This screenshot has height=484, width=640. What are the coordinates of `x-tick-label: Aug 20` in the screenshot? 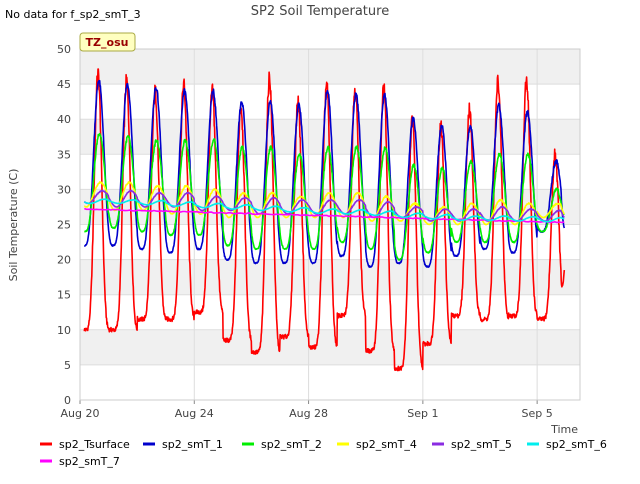 It's located at (80, 413).